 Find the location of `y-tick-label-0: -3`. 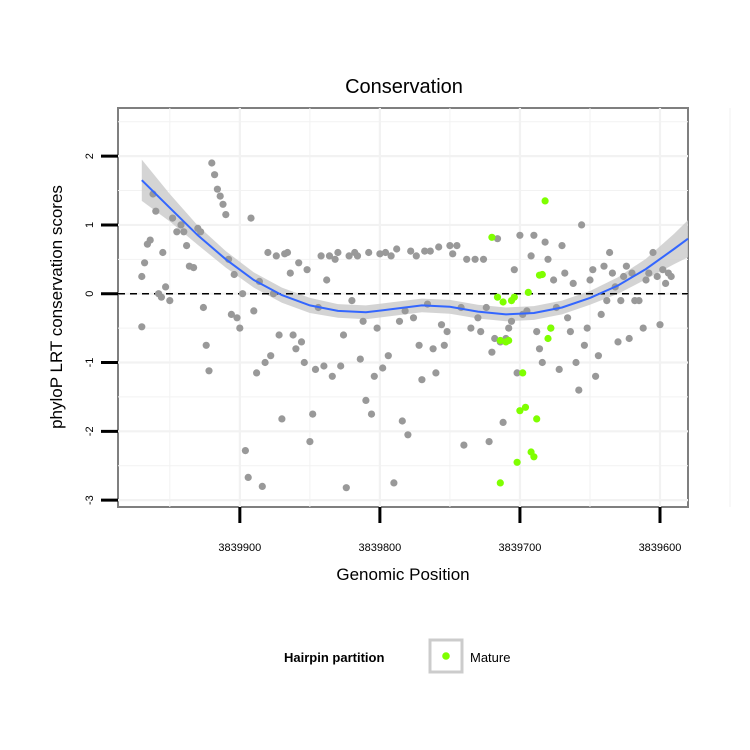

y-tick-label-0: -3 is located at coordinates (90, 500).